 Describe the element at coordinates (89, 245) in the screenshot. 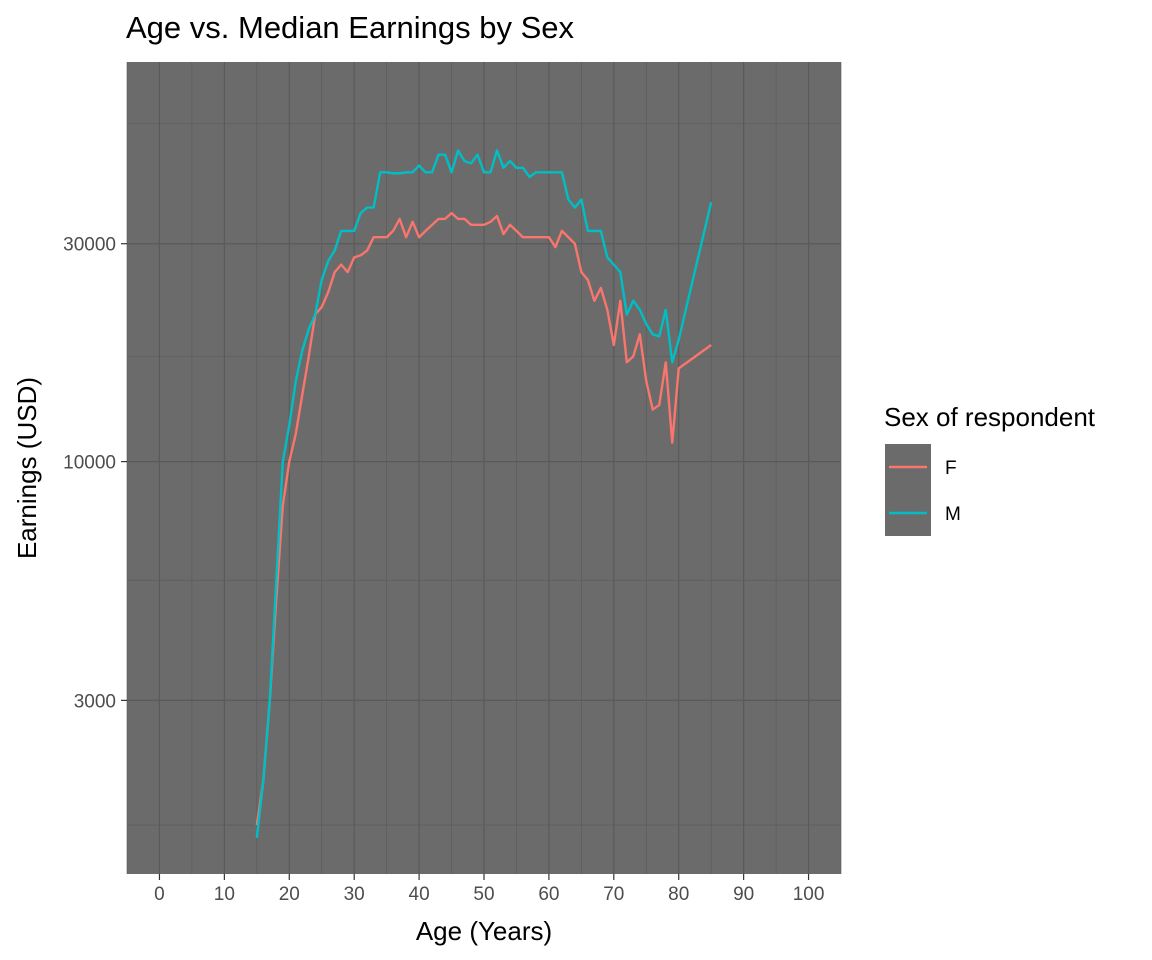

I see `y-tick-label: 30000` at that location.